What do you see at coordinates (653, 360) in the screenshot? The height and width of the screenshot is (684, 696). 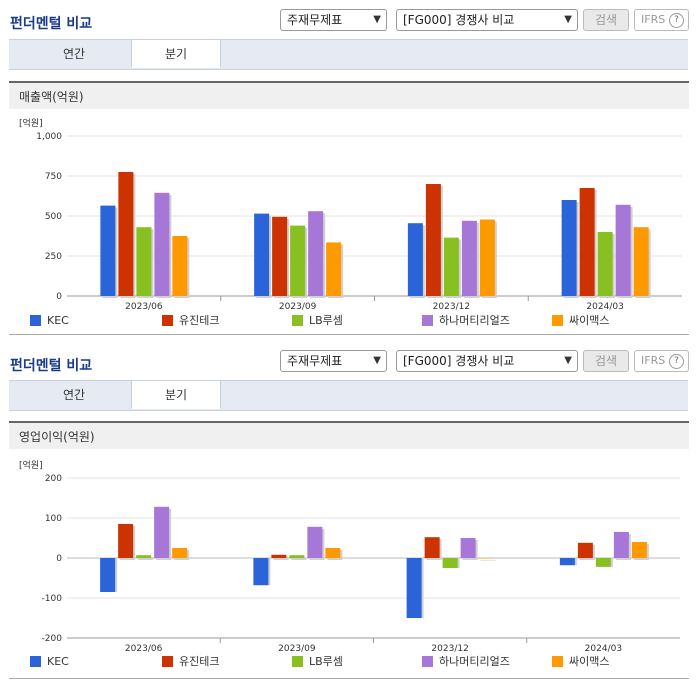 I see `ifrs-label: IFRS` at bounding box center [653, 360].